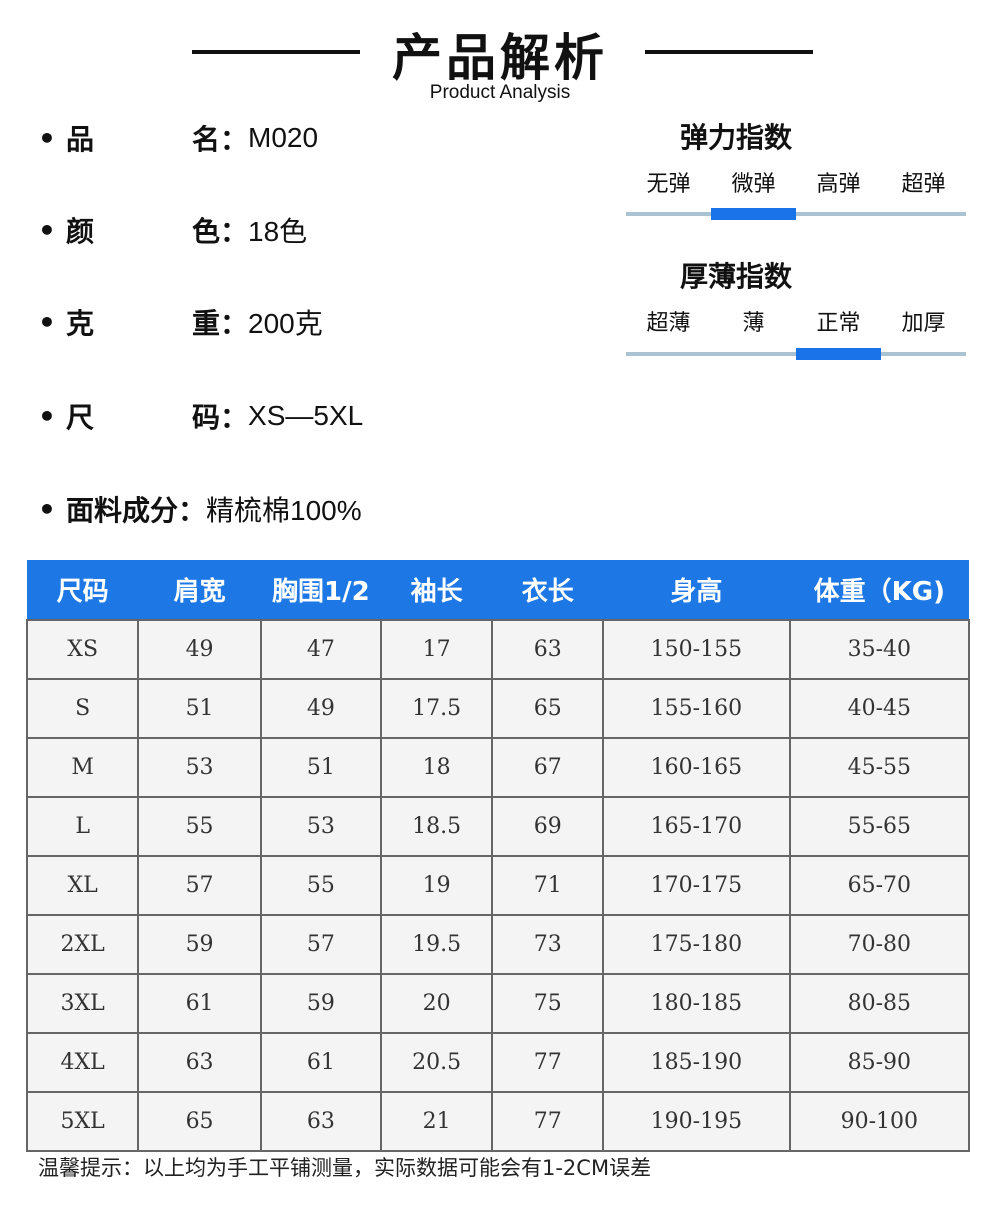 Image resolution: width=1000 pixels, height=1229 pixels. Describe the element at coordinates (284, 510) in the screenshot. I see `spec-value: 精梳棉100%` at that location.